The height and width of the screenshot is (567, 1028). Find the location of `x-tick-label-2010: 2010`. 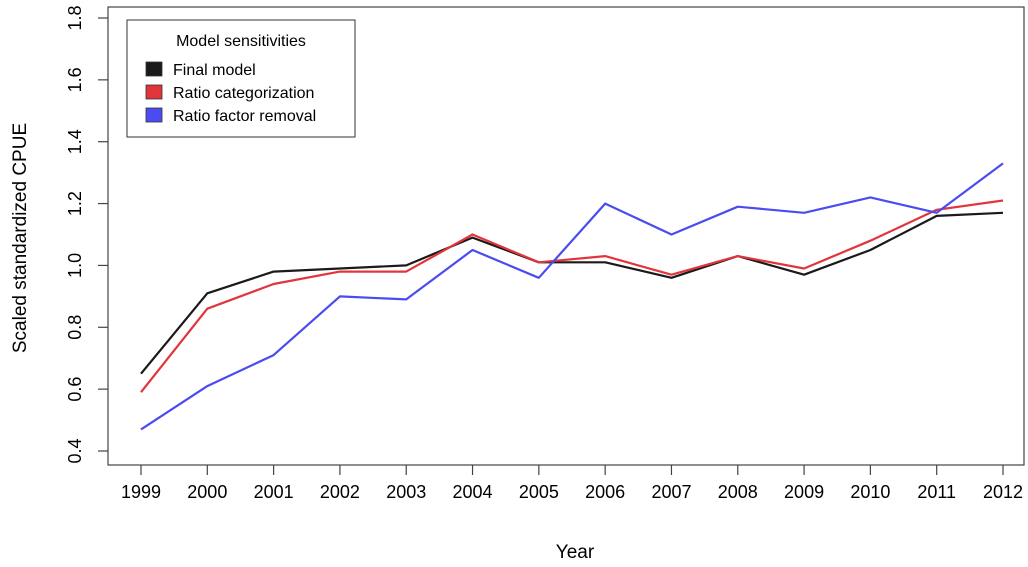

x-tick-label-2010: 2010 is located at coordinates (870, 492).